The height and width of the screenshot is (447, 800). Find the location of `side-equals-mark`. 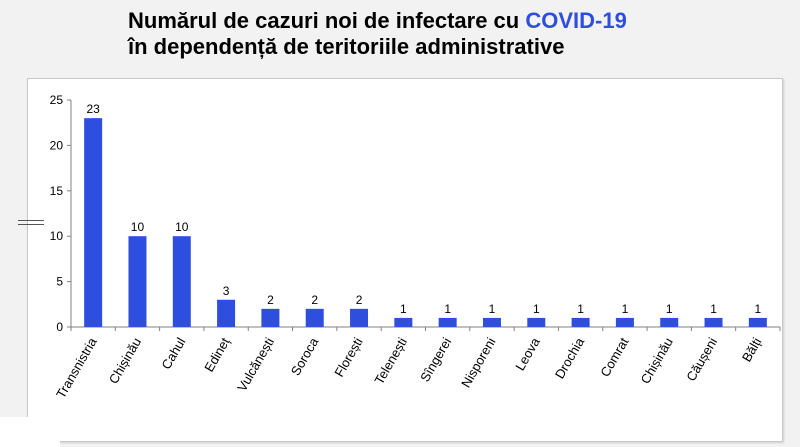

side-equals-mark is located at coordinates (31, 222).